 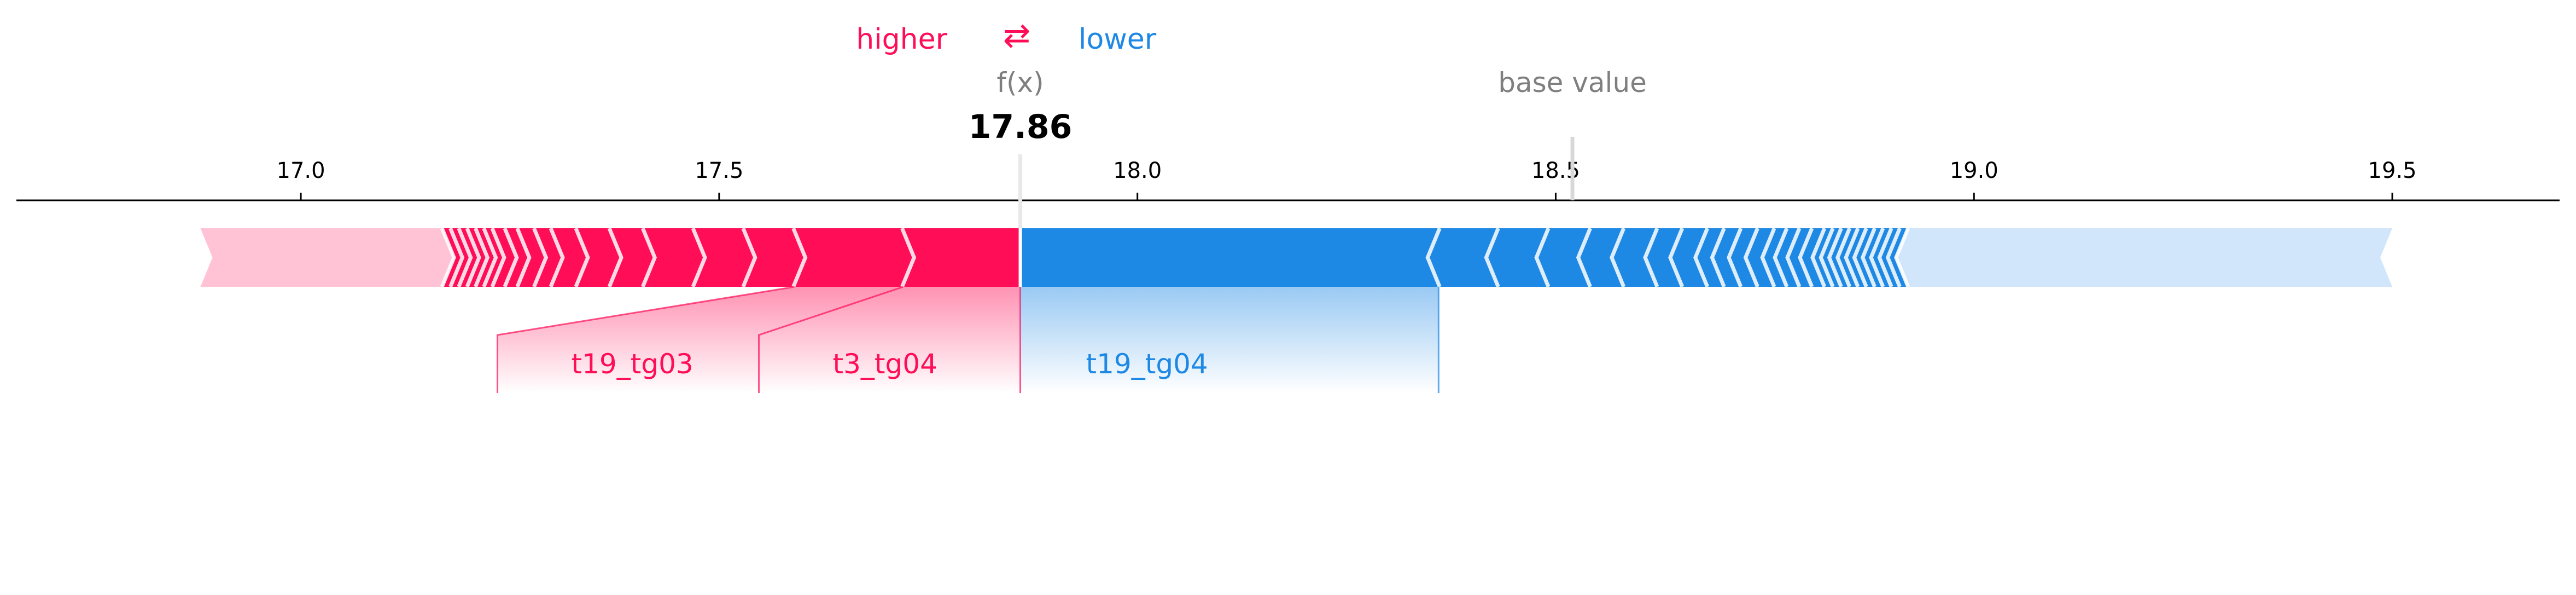 I want to click on legend-direction-arrow-icon: ⇄, so click(x=1016, y=35).